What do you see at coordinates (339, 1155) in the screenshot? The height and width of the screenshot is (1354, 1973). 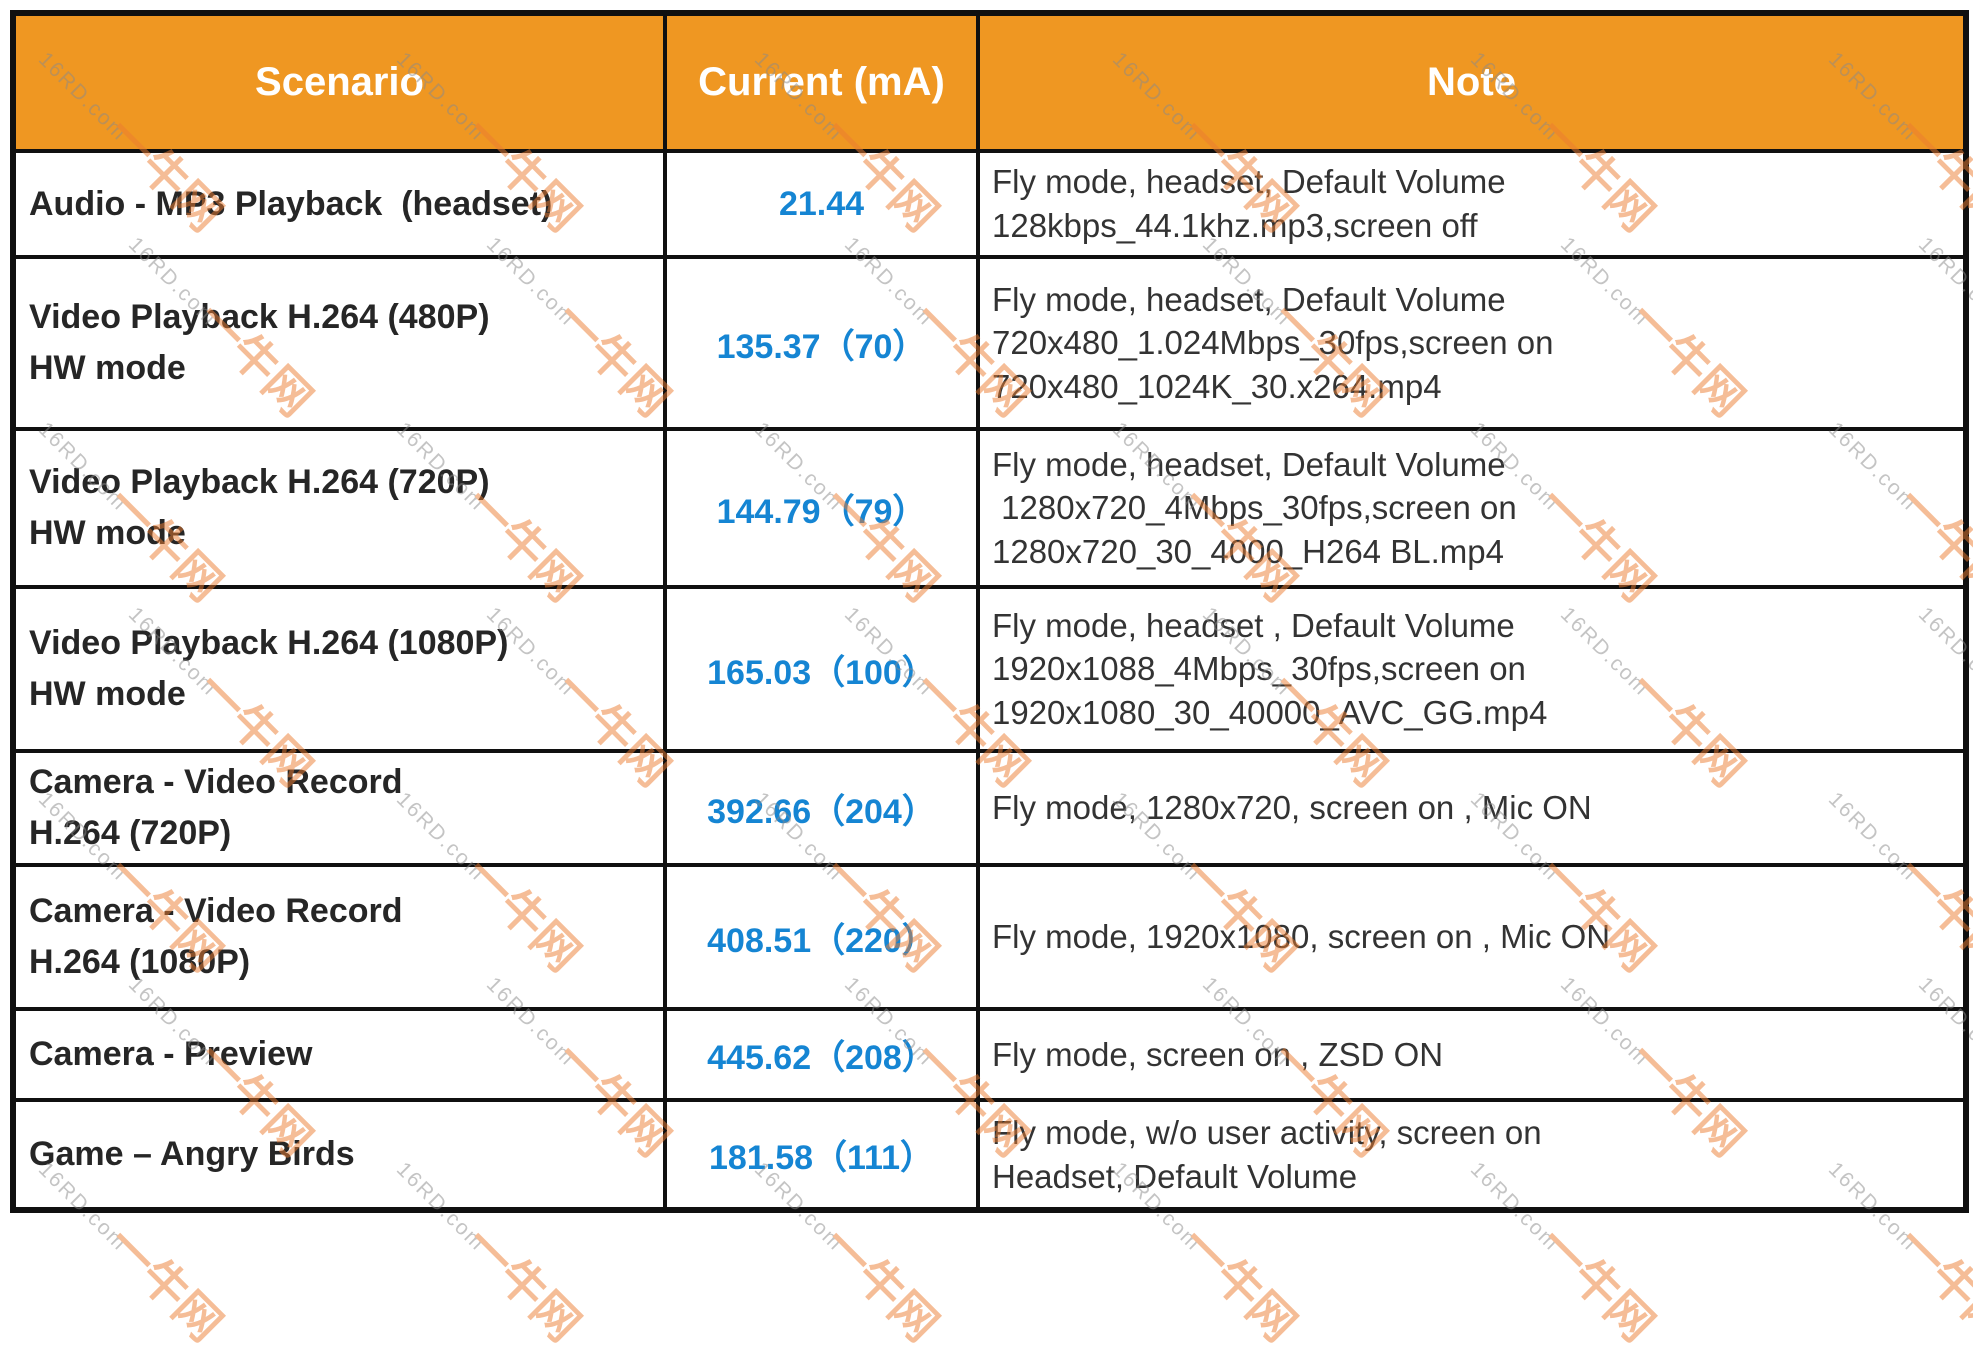 I see `scenario-cell: Game – Angry Birds` at bounding box center [339, 1155].